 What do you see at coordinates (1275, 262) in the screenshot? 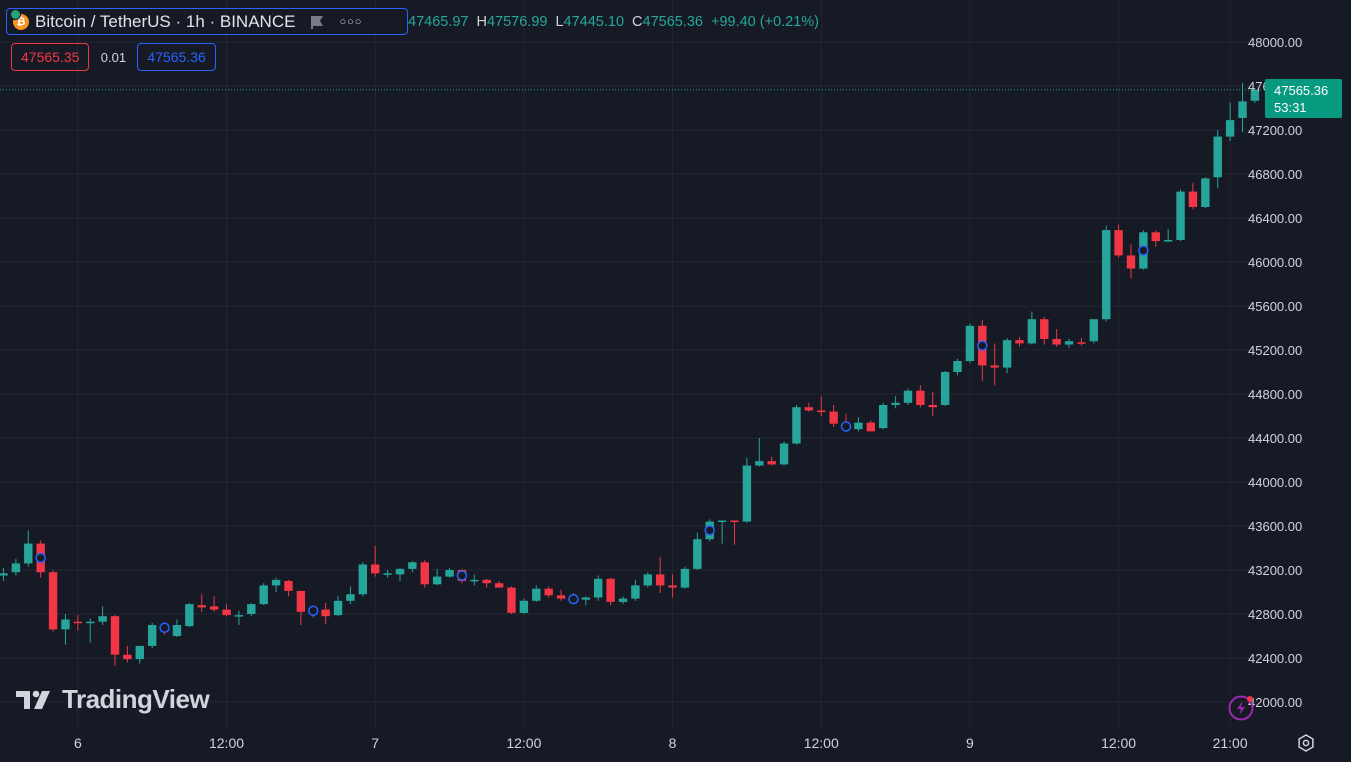
I see `price-tick-label: 46000.00` at bounding box center [1275, 262].